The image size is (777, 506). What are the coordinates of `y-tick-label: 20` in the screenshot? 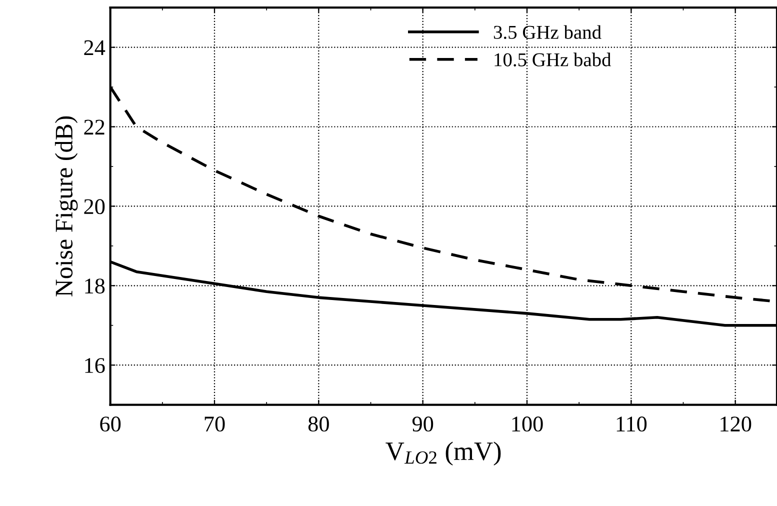 It's located at (94, 206).